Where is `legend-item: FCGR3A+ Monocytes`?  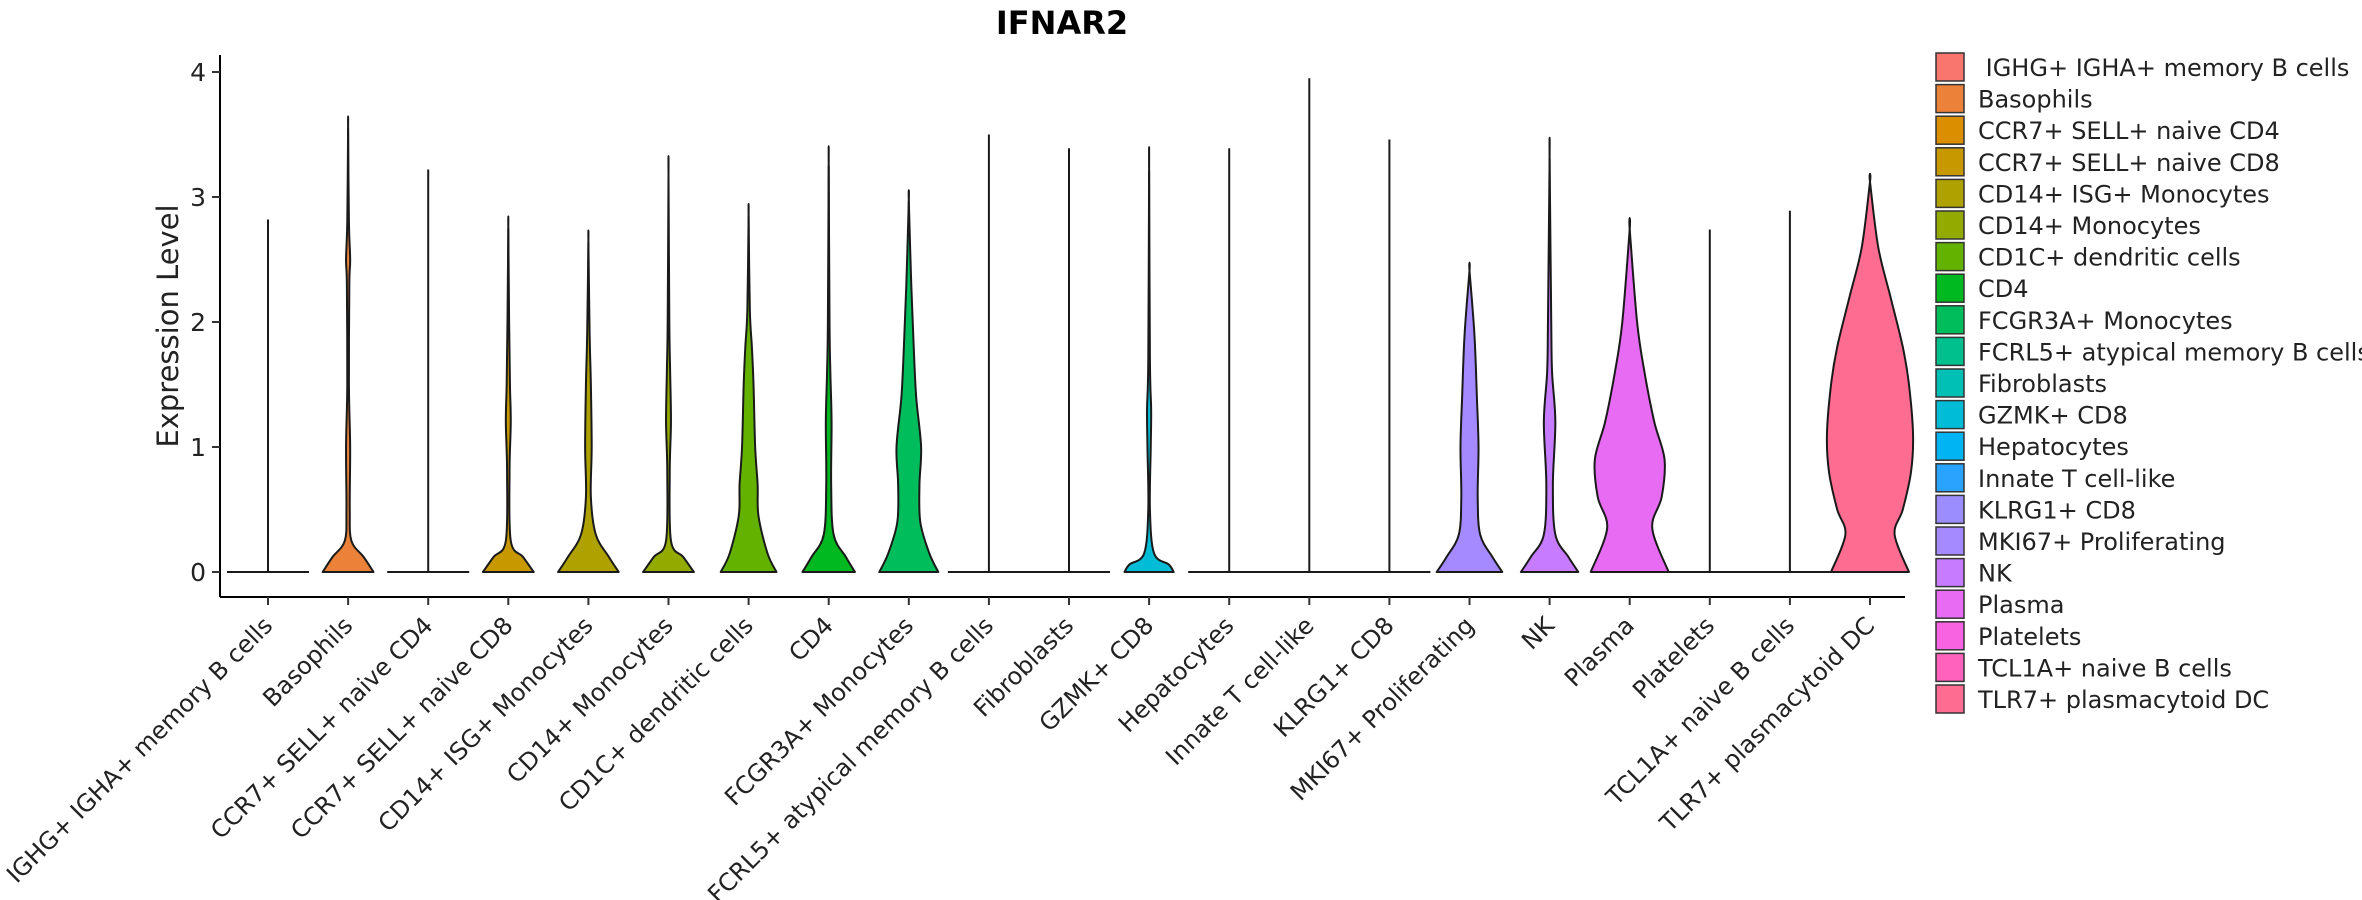 legend-item: FCGR3A+ Monocytes is located at coordinates (2084, 320).